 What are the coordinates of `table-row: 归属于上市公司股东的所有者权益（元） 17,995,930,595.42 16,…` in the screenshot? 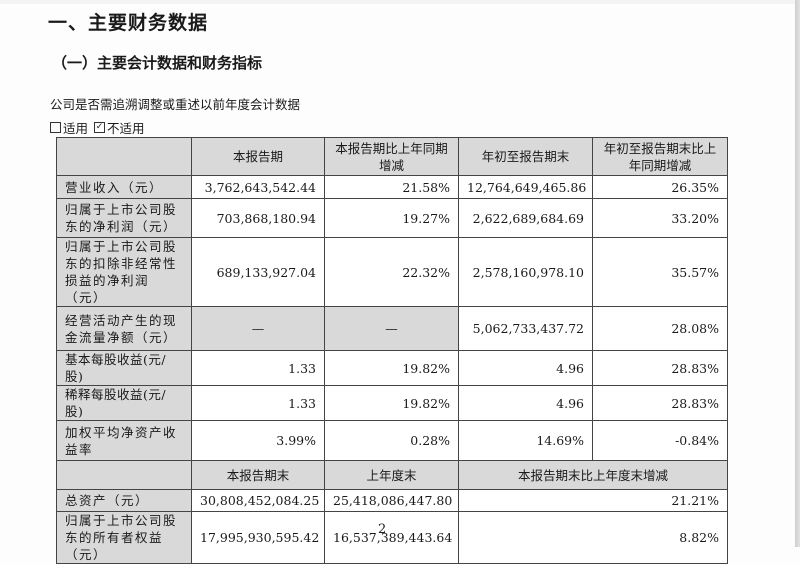 It's located at (392, 537).